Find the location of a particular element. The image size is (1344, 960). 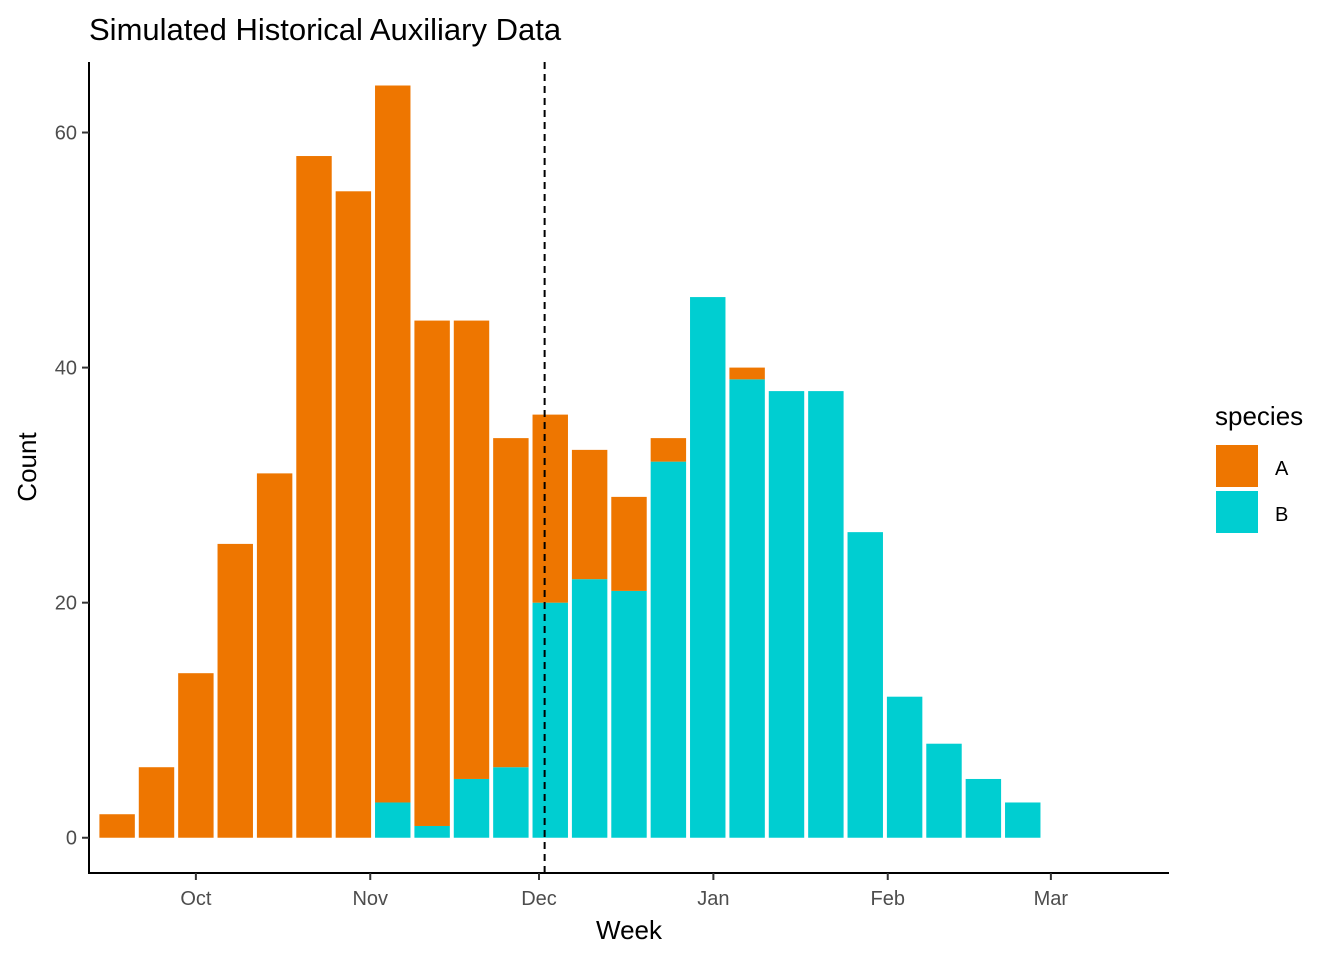

y-tick-label-40: 40 is located at coordinates (66, 369).